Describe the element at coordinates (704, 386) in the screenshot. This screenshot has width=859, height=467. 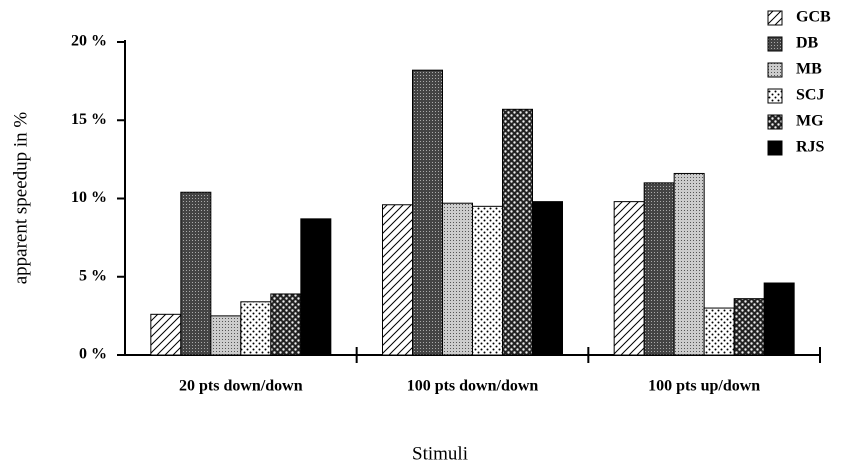
I see `x-tick-label: 100 pts up/down` at that location.